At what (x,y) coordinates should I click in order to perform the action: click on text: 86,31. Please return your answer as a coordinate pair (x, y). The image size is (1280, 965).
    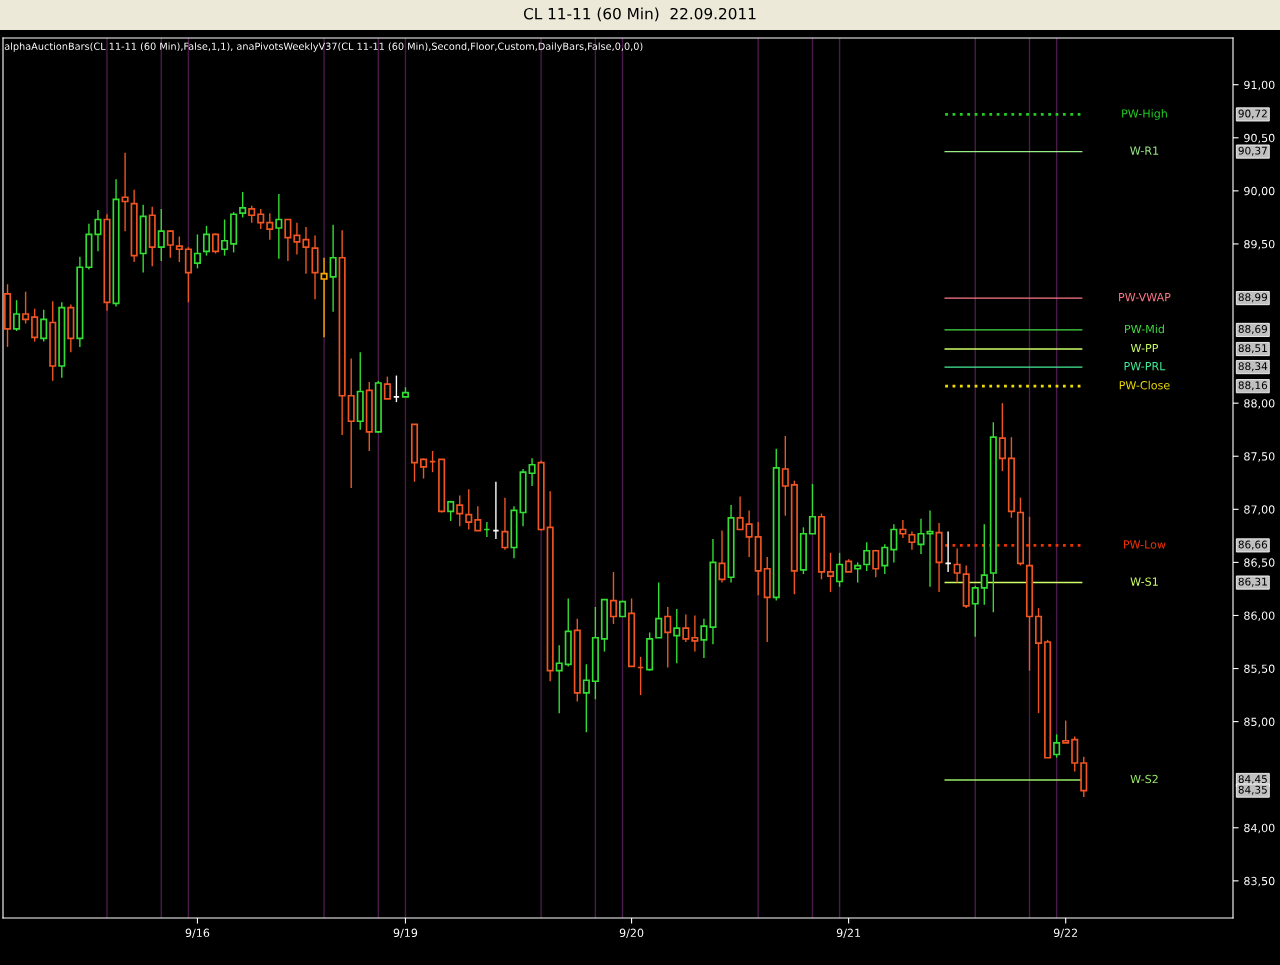
    Looking at the image, I should click on (1252, 582).